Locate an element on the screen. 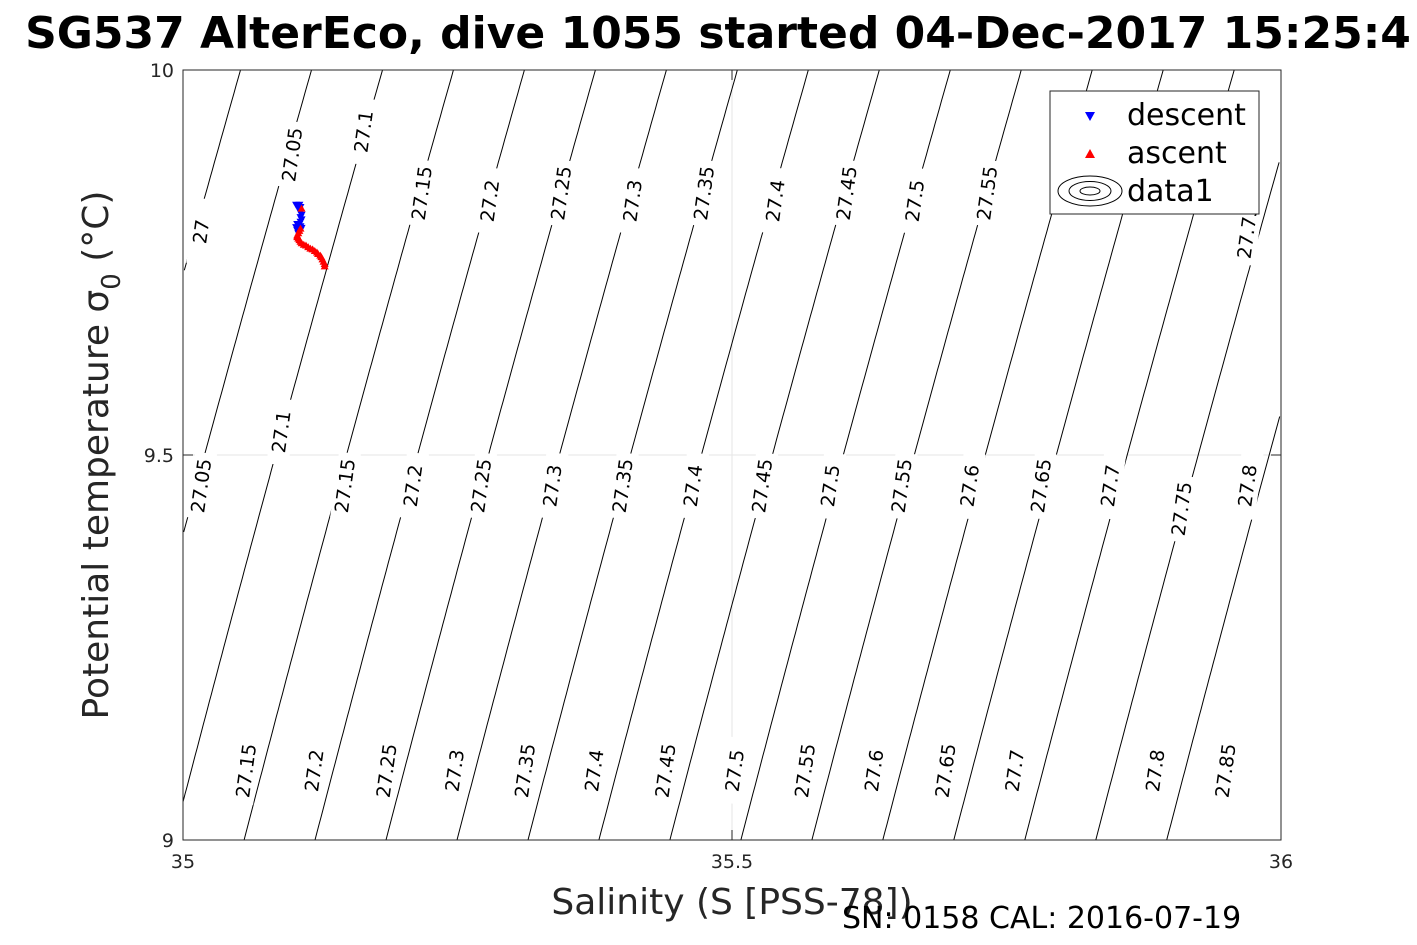 Image resolution: width=1417 pixels, height=945 pixels. legend-box is located at coordinates (1154, 152).